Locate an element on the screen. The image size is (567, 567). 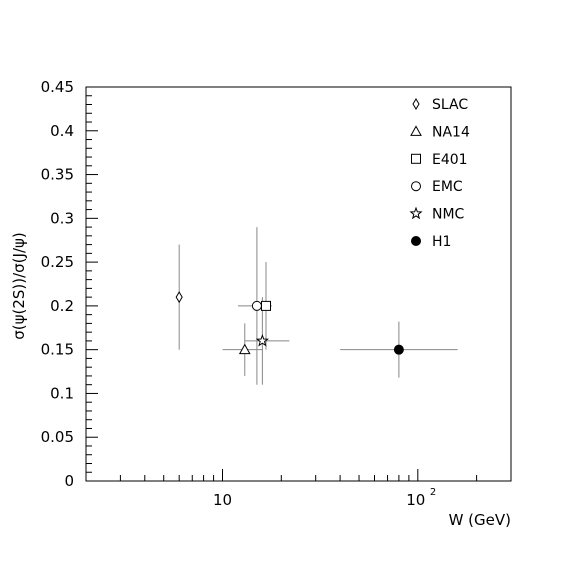
data-markers is located at coordinates (289, 323).